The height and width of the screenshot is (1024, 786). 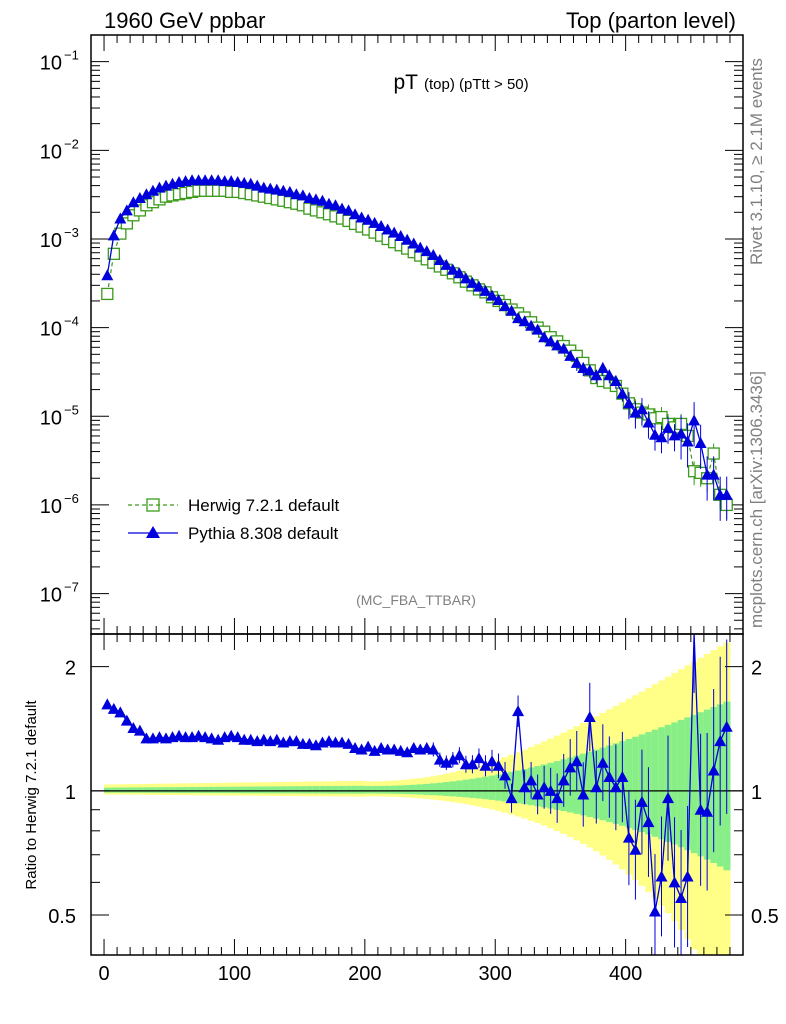 What do you see at coordinates (71, 321) in the screenshot?
I see `y-tick-label-exponent: −4` at bounding box center [71, 321].